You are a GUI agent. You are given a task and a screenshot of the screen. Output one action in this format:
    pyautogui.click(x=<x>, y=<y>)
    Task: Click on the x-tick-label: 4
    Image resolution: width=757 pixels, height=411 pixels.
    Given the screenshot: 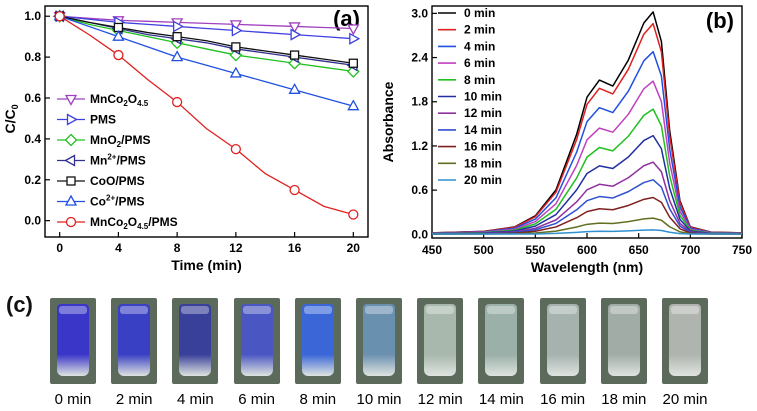 What is the action you would take?
    pyautogui.click(x=118, y=248)
    